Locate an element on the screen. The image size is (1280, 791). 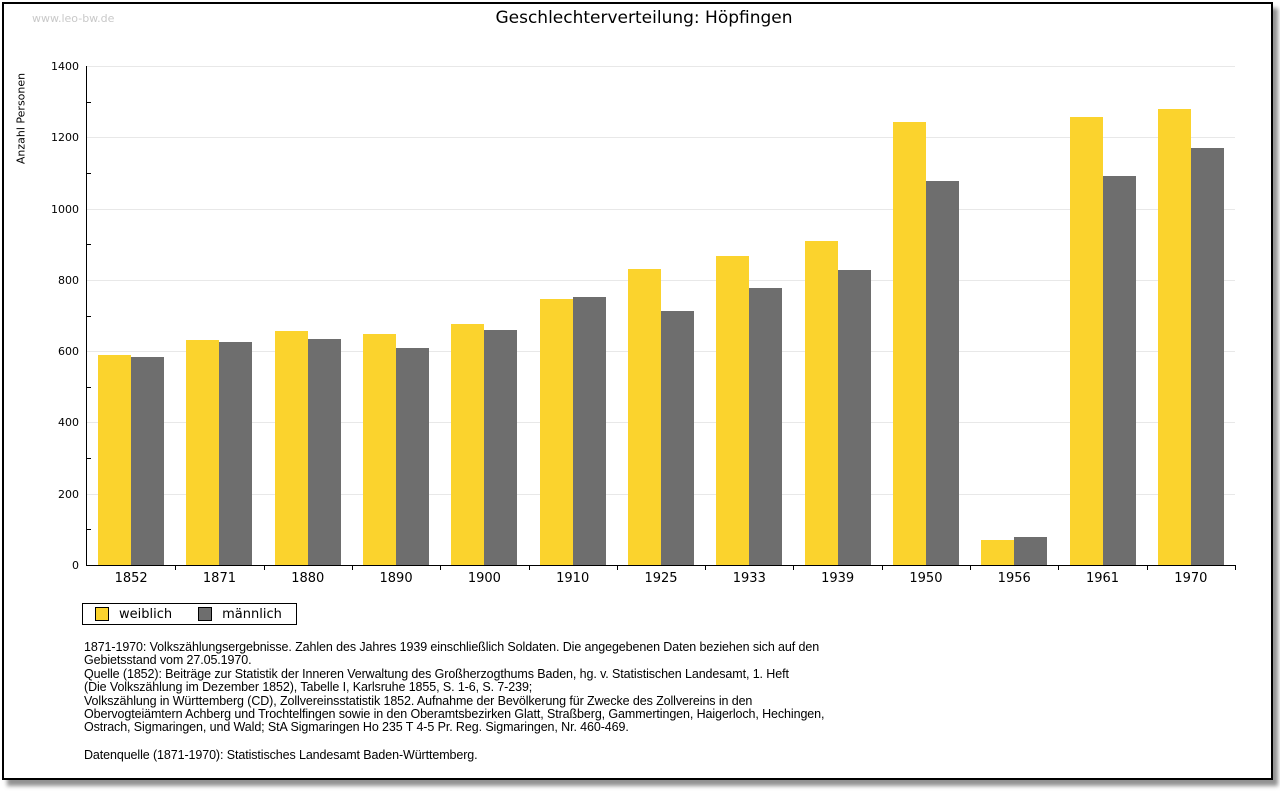
legend-swatch-weiblich is located at coordinates (102, 614).